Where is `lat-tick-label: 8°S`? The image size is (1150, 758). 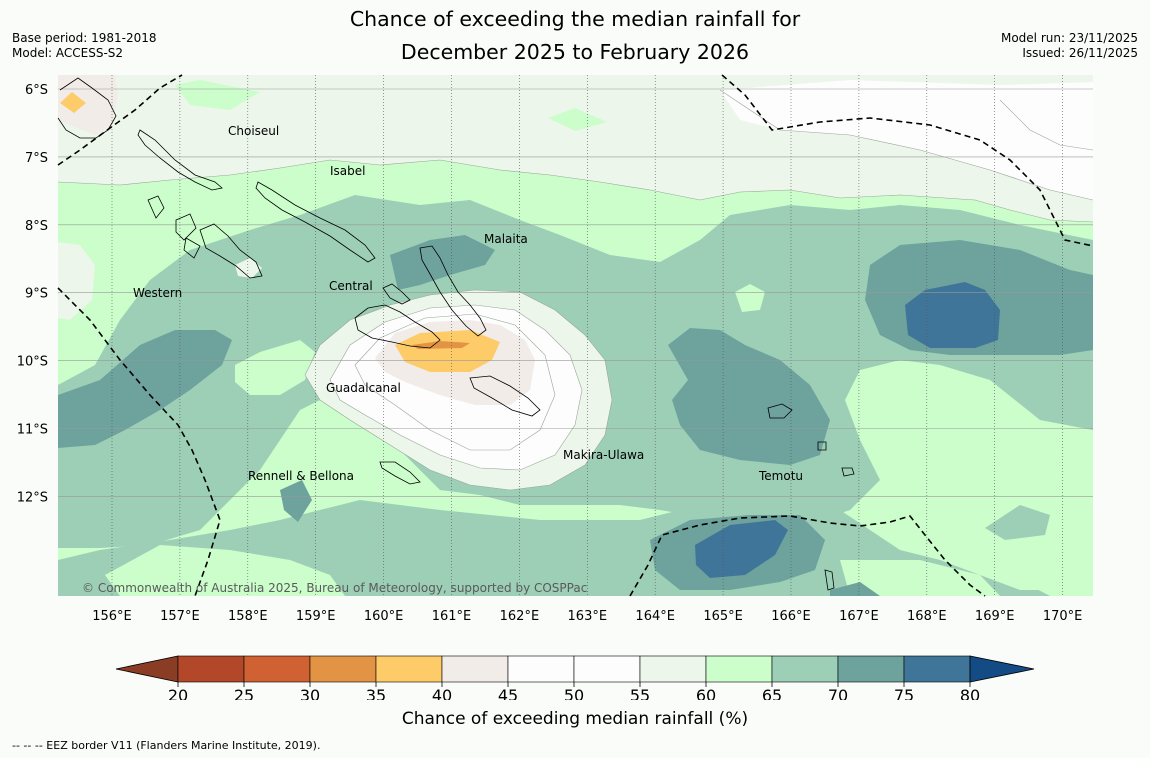
lat-tick-label: 8°S is located at coordinates (36, 226).